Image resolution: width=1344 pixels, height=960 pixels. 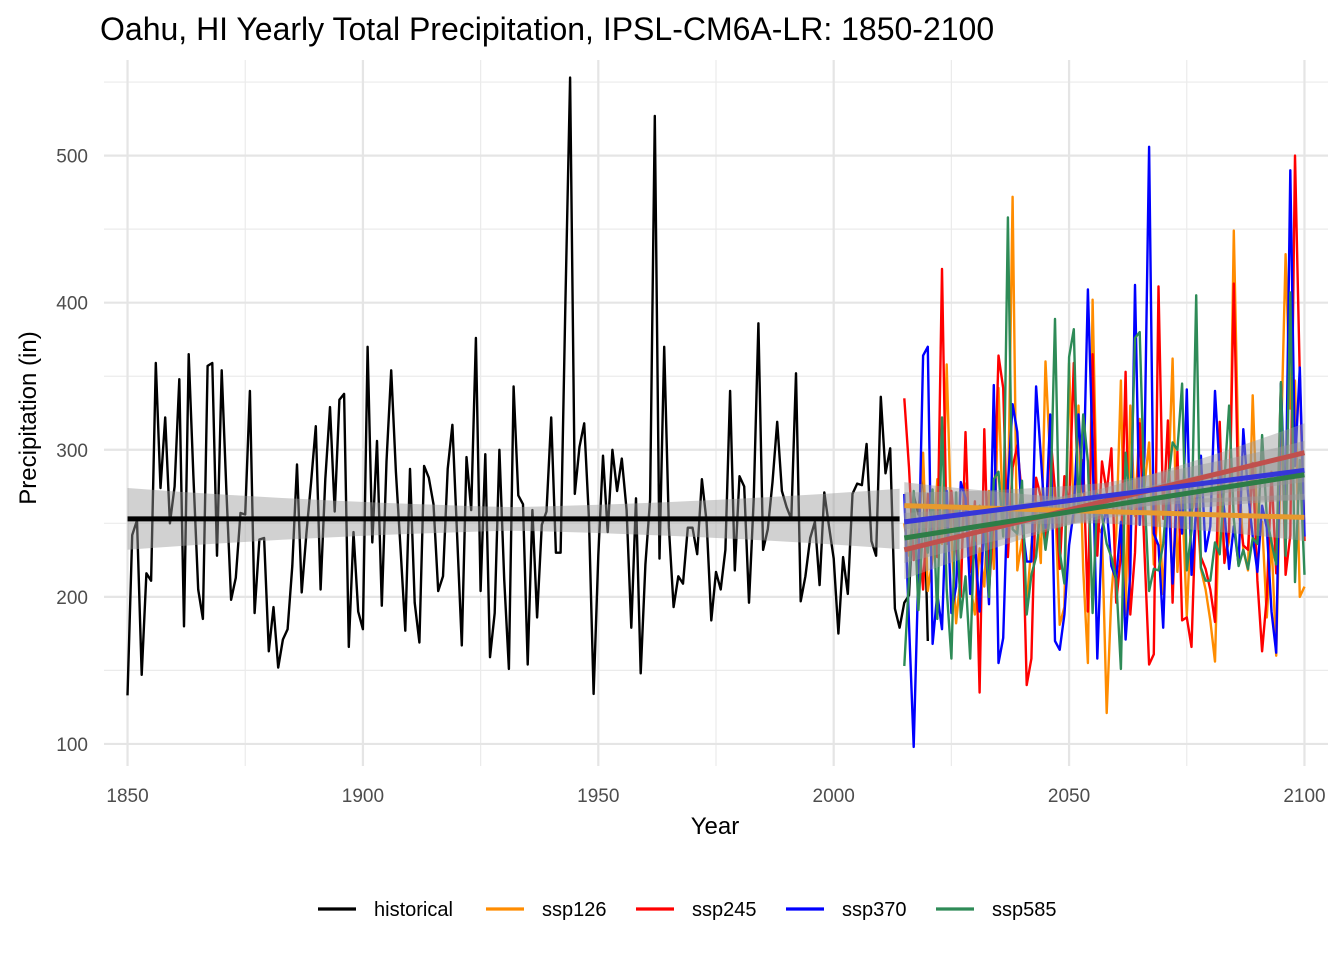 I want to click on legend-label-ssp245: ssp245, so click(x=724, y=910).